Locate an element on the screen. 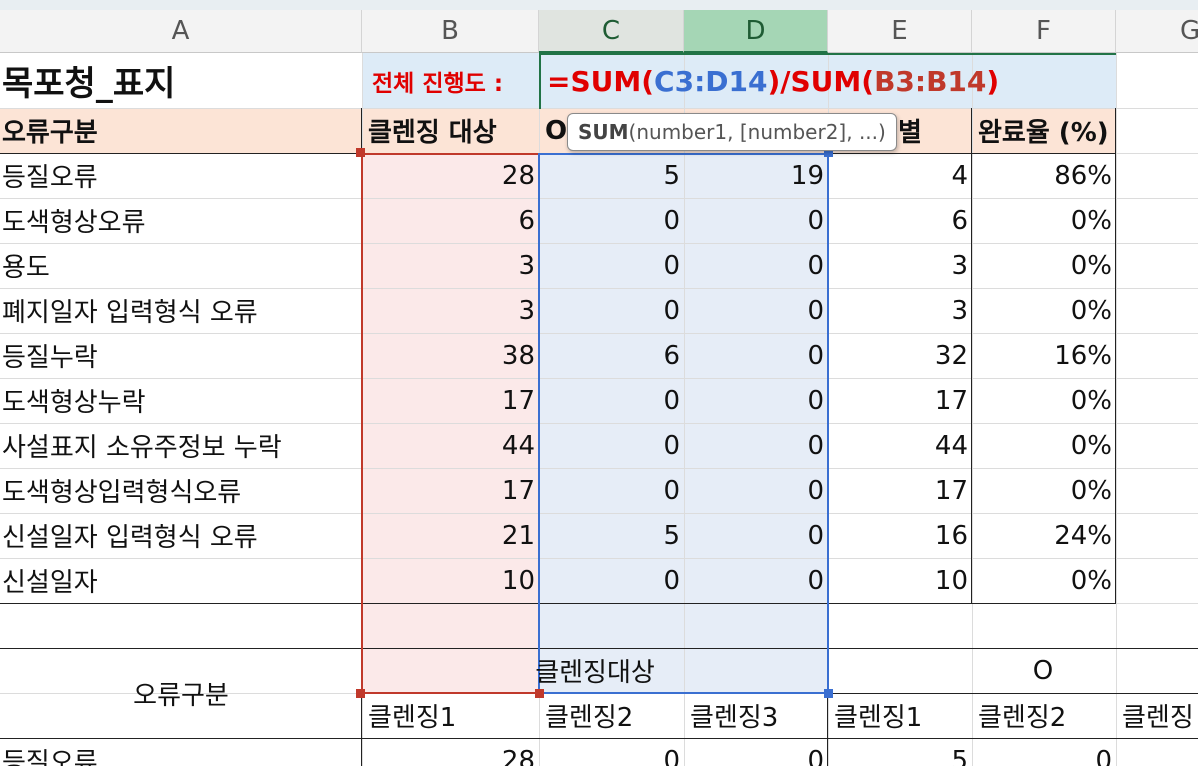 The image size is (1198, 766). progress-label: 전체 진행도 : is located at coordinates (438, 83).